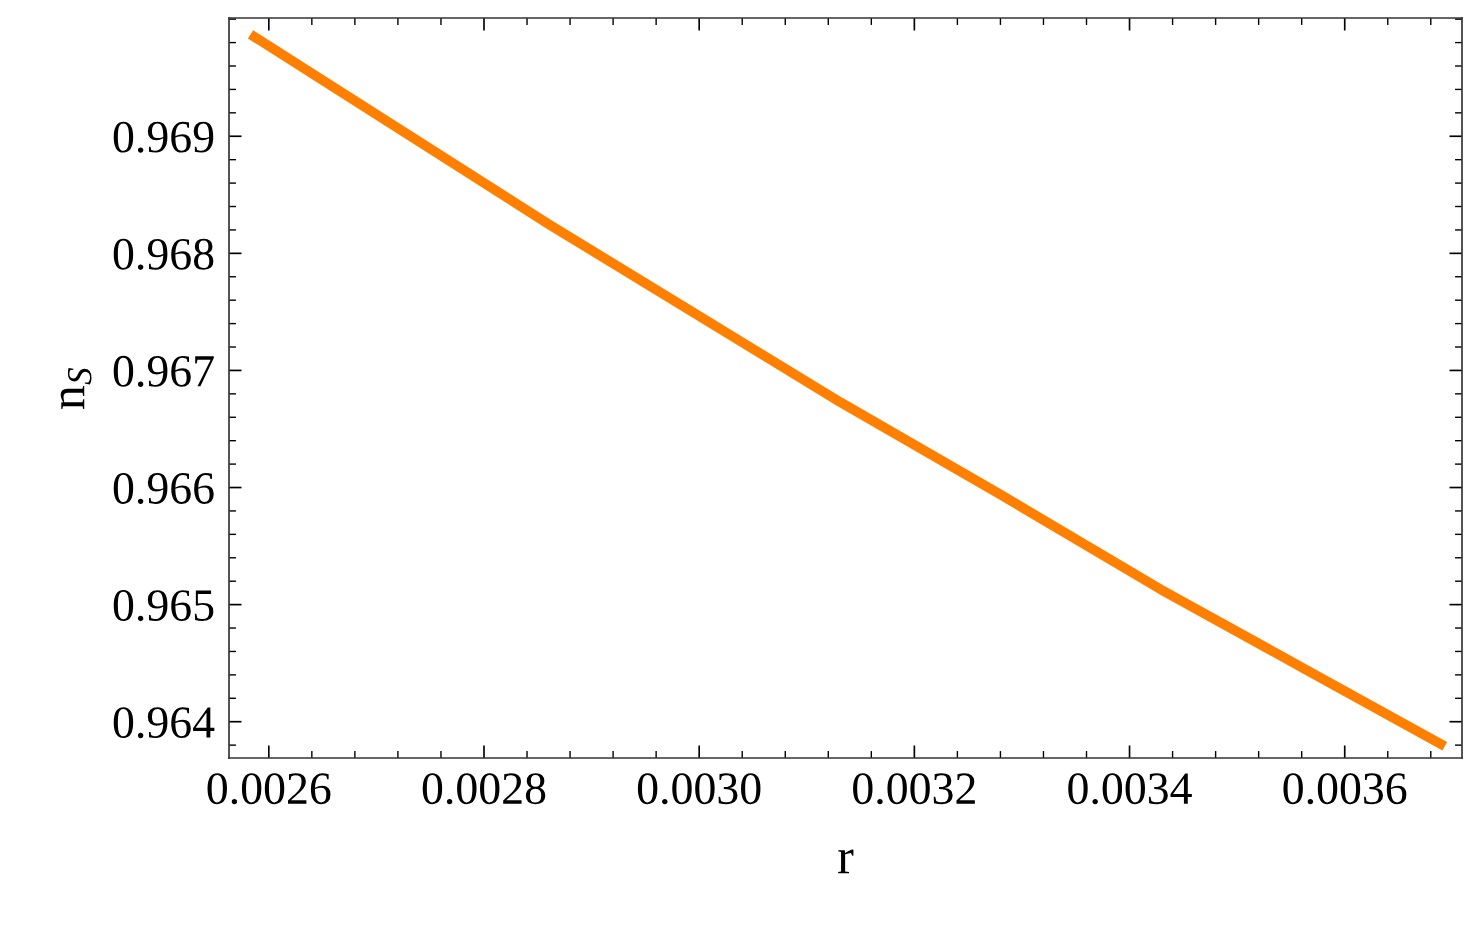 The width and height of the screenshot is (1475, 935). I want to click on y-tick-label: 0.968, so click(163, 254).